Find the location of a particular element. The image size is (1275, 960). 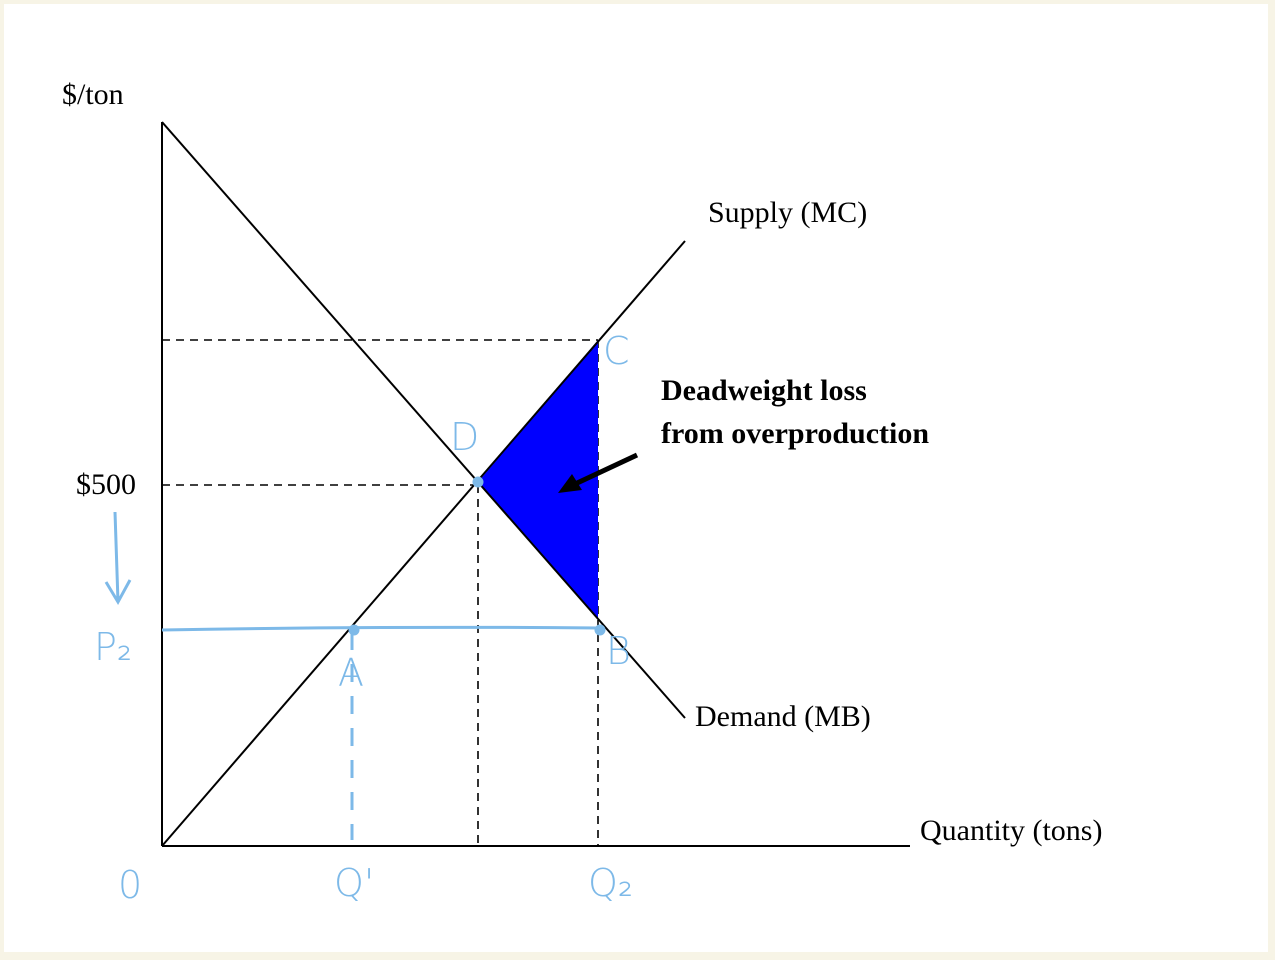

point-label: D is located at coordinates (464, 437).